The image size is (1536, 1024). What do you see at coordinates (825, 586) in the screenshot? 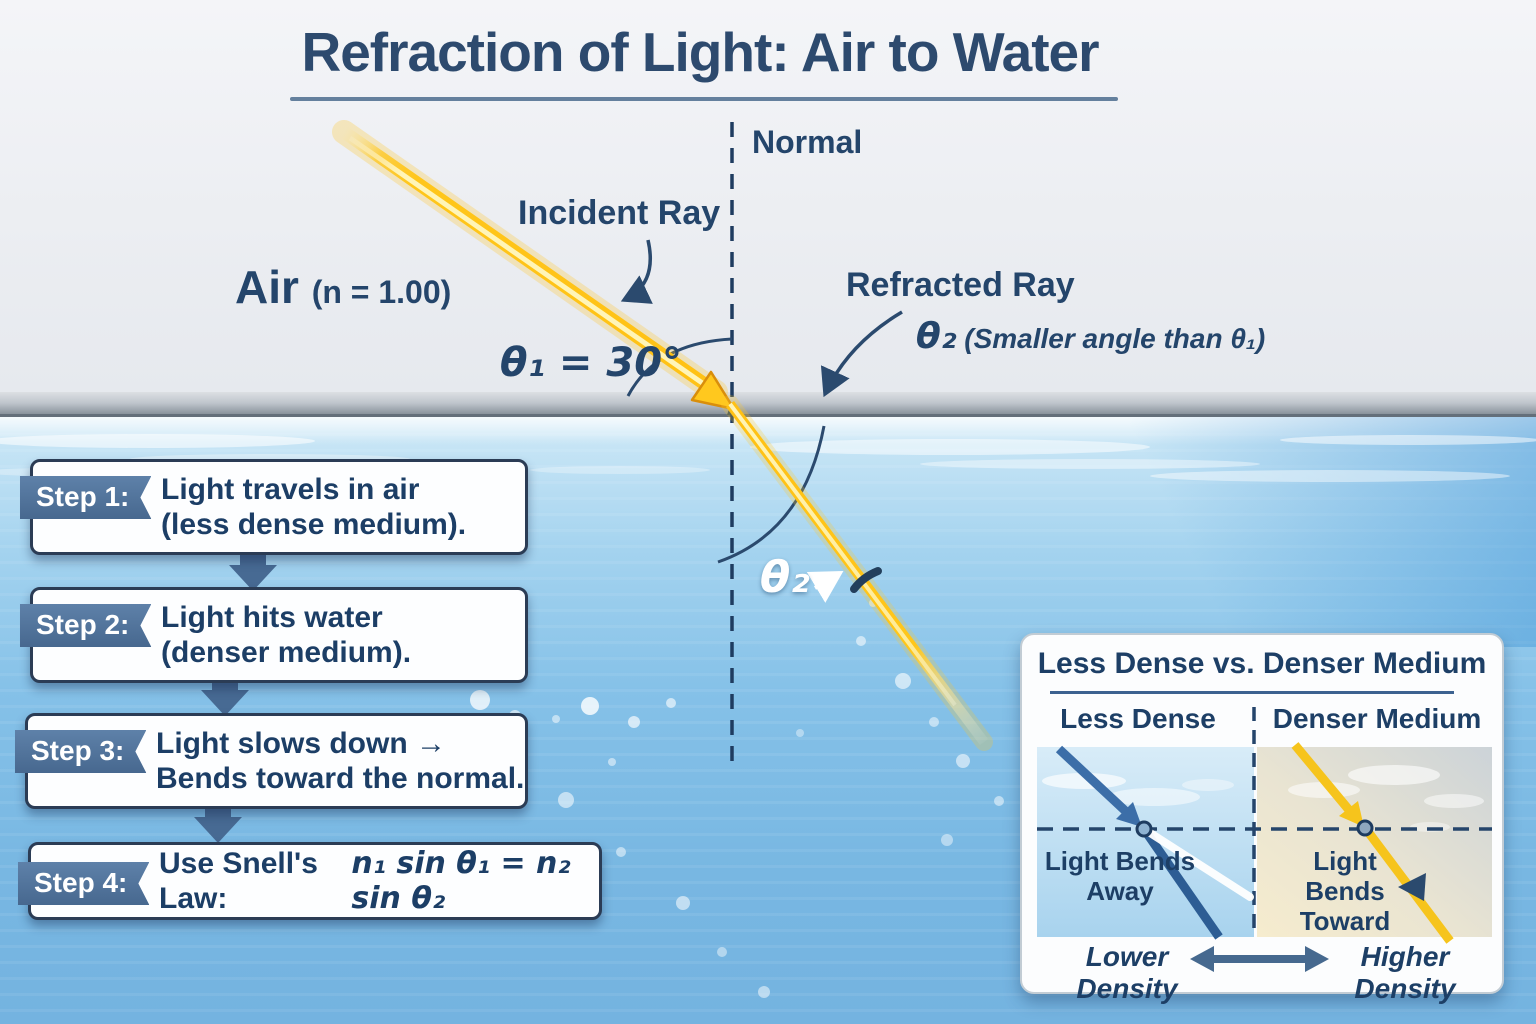
I see `theta2-water-pointer` at bounding box center [825, 586].